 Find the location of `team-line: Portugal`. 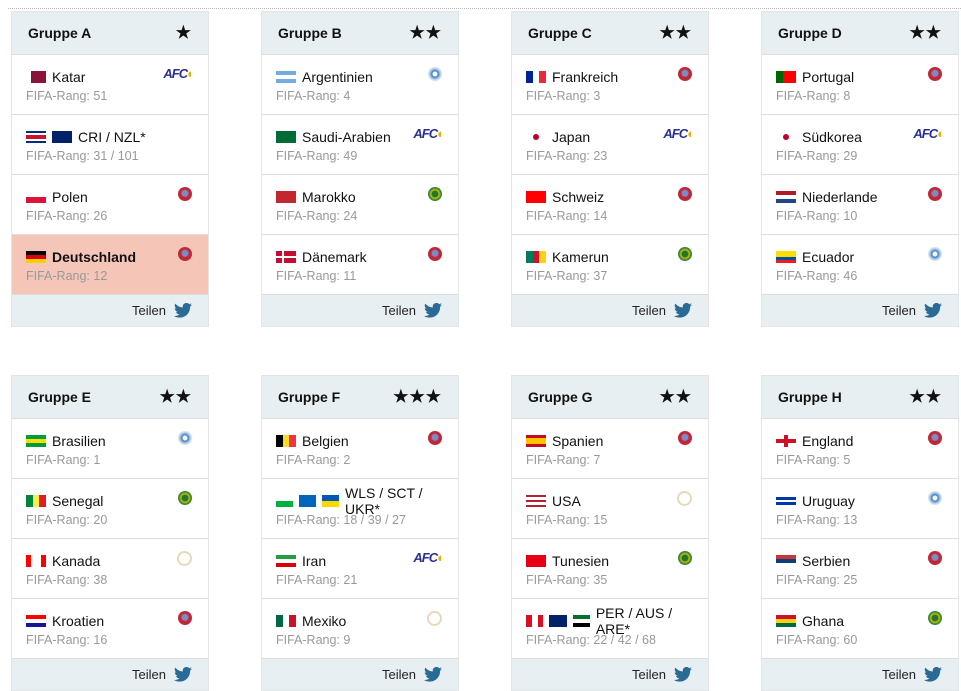

team-line: Portugal is located at coordinates (860, 77).